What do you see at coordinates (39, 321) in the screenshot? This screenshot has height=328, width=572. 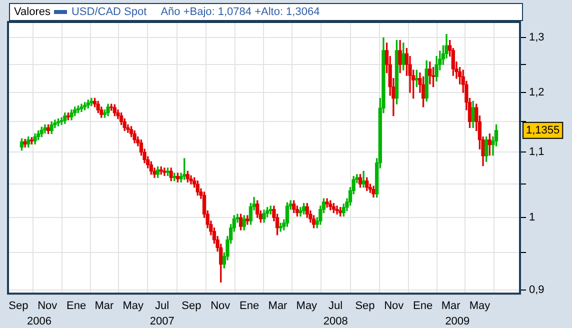 I see `x2-tick-label: 2006` at bounding box center [39, 321].